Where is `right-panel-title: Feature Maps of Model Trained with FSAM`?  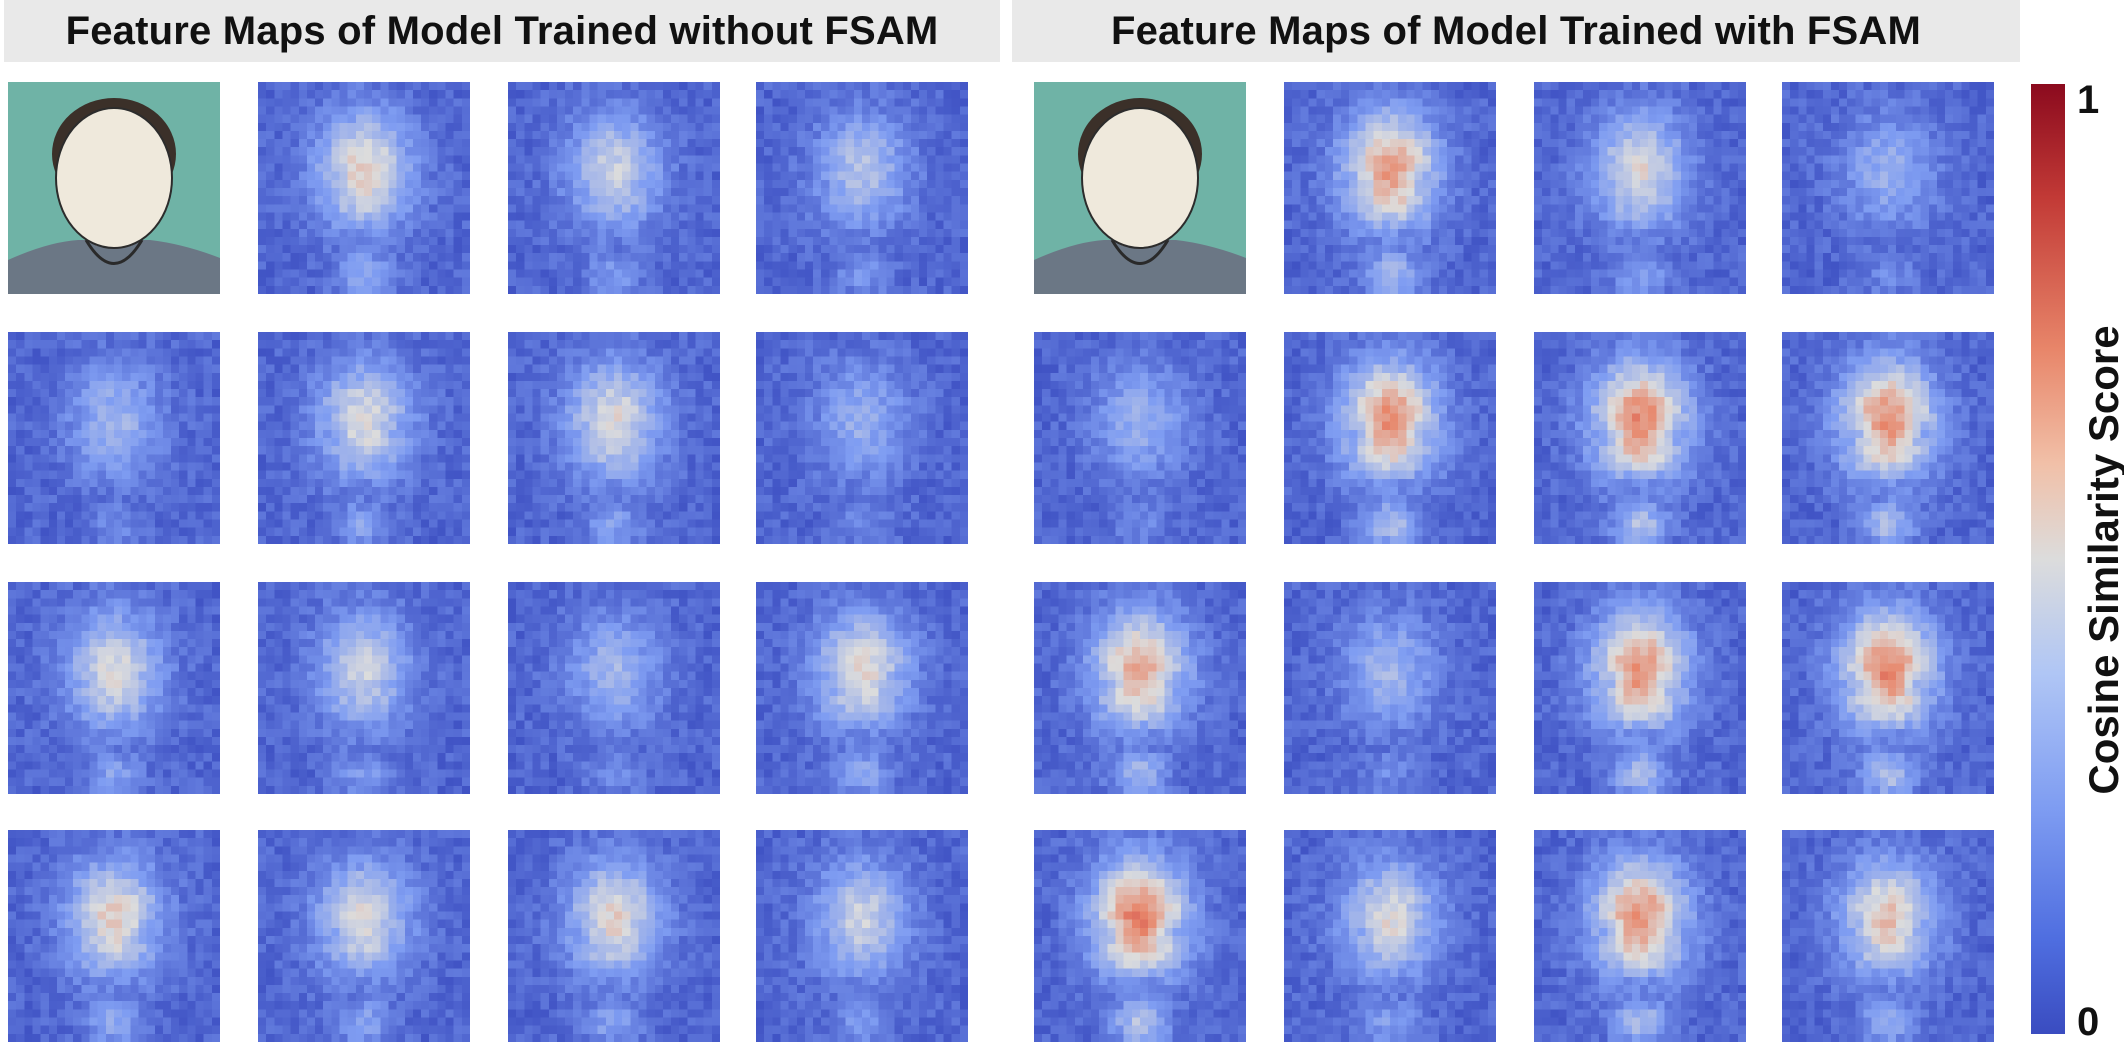
right-panel-title: Feature Maps of Model Trained with FSAM is located at coordinates (1516, 31).